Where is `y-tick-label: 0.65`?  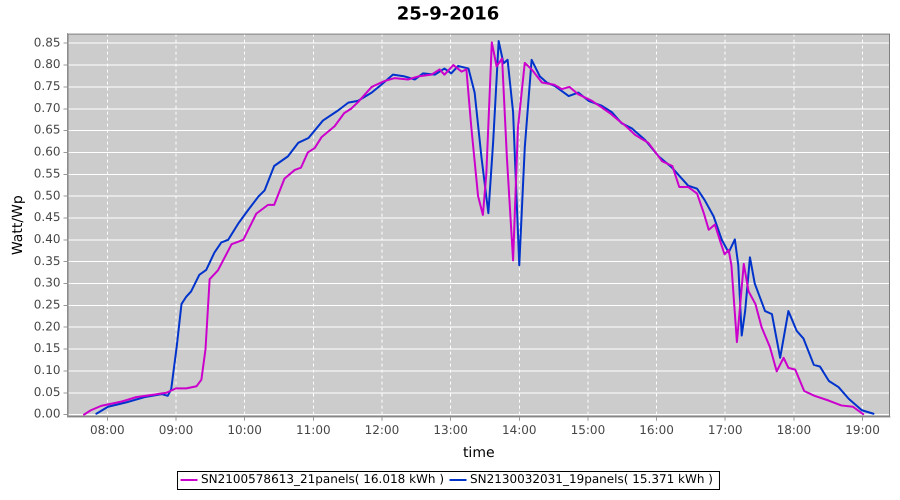
y-tick-label: 0.65 is located at coordinates (47, 129).